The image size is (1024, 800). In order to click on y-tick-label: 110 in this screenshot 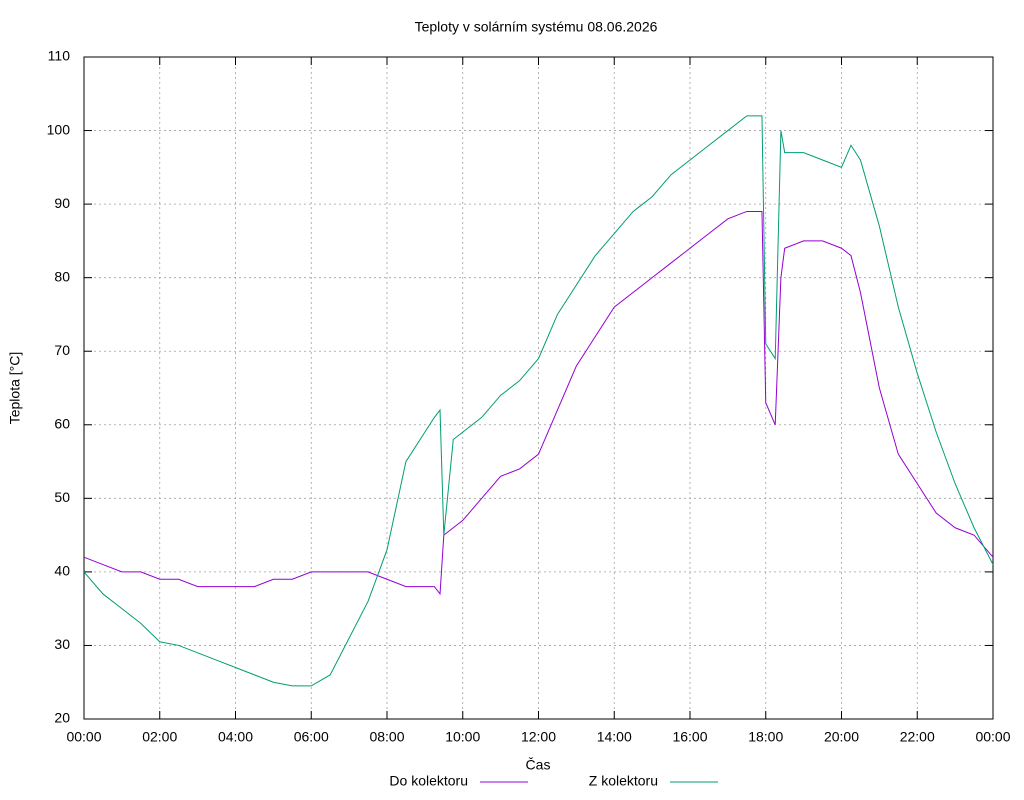, I will do `click(59, 56)`.